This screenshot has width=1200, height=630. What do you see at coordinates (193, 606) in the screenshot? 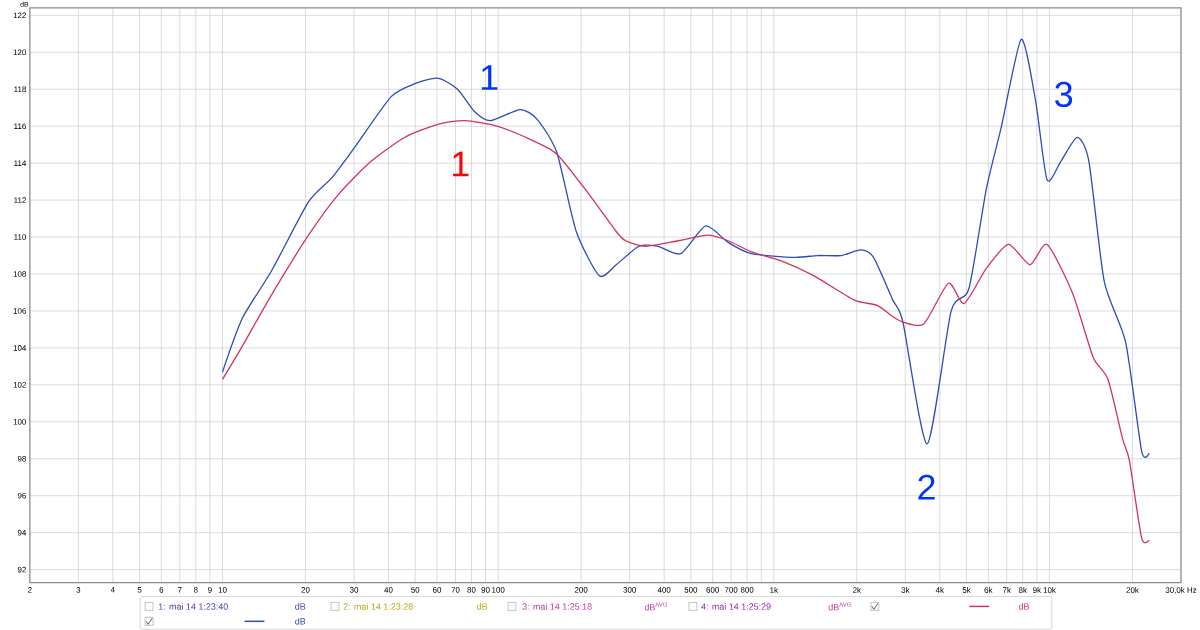
I see `text: 1: mai 14 1:23:40` at bounding box center [193, 606].